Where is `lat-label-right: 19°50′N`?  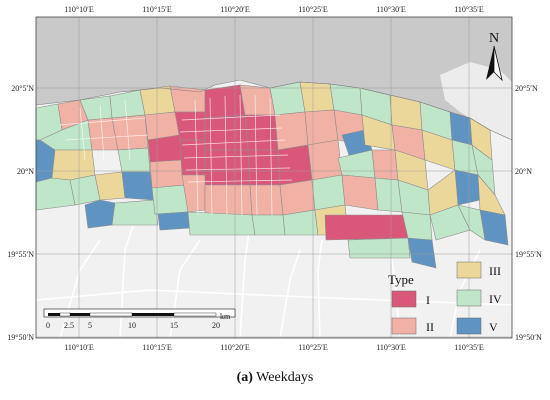 lat-label-right: 19°50′N is located at coordinates (528, 337).